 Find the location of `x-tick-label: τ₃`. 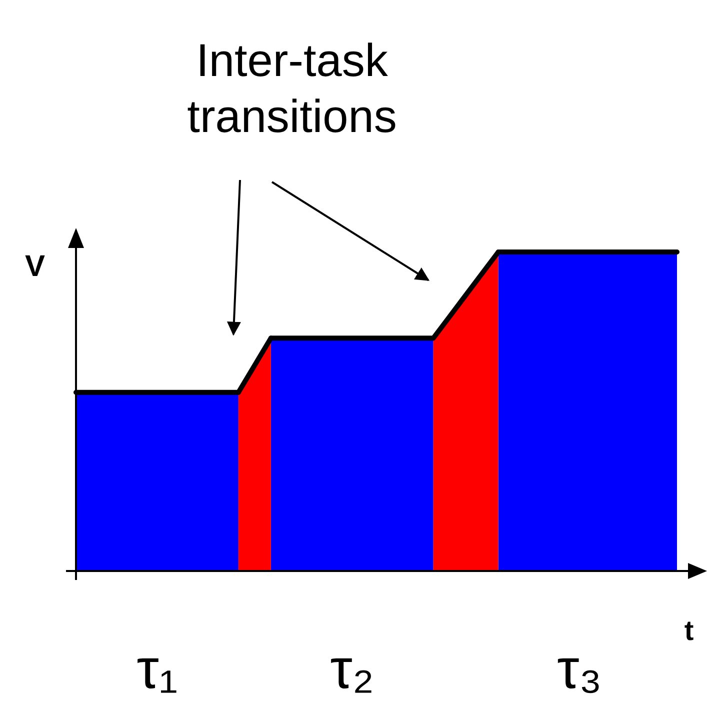

x-tick-label: τ₃ is located at coordinates (579, 668).